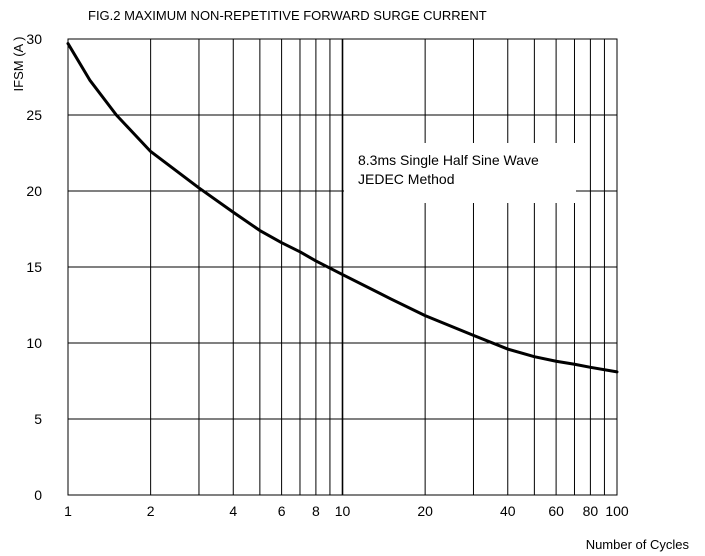 This screenshot has height=556, width=705. I want to click on y-tick-label-25: 25, so click(34, 115).